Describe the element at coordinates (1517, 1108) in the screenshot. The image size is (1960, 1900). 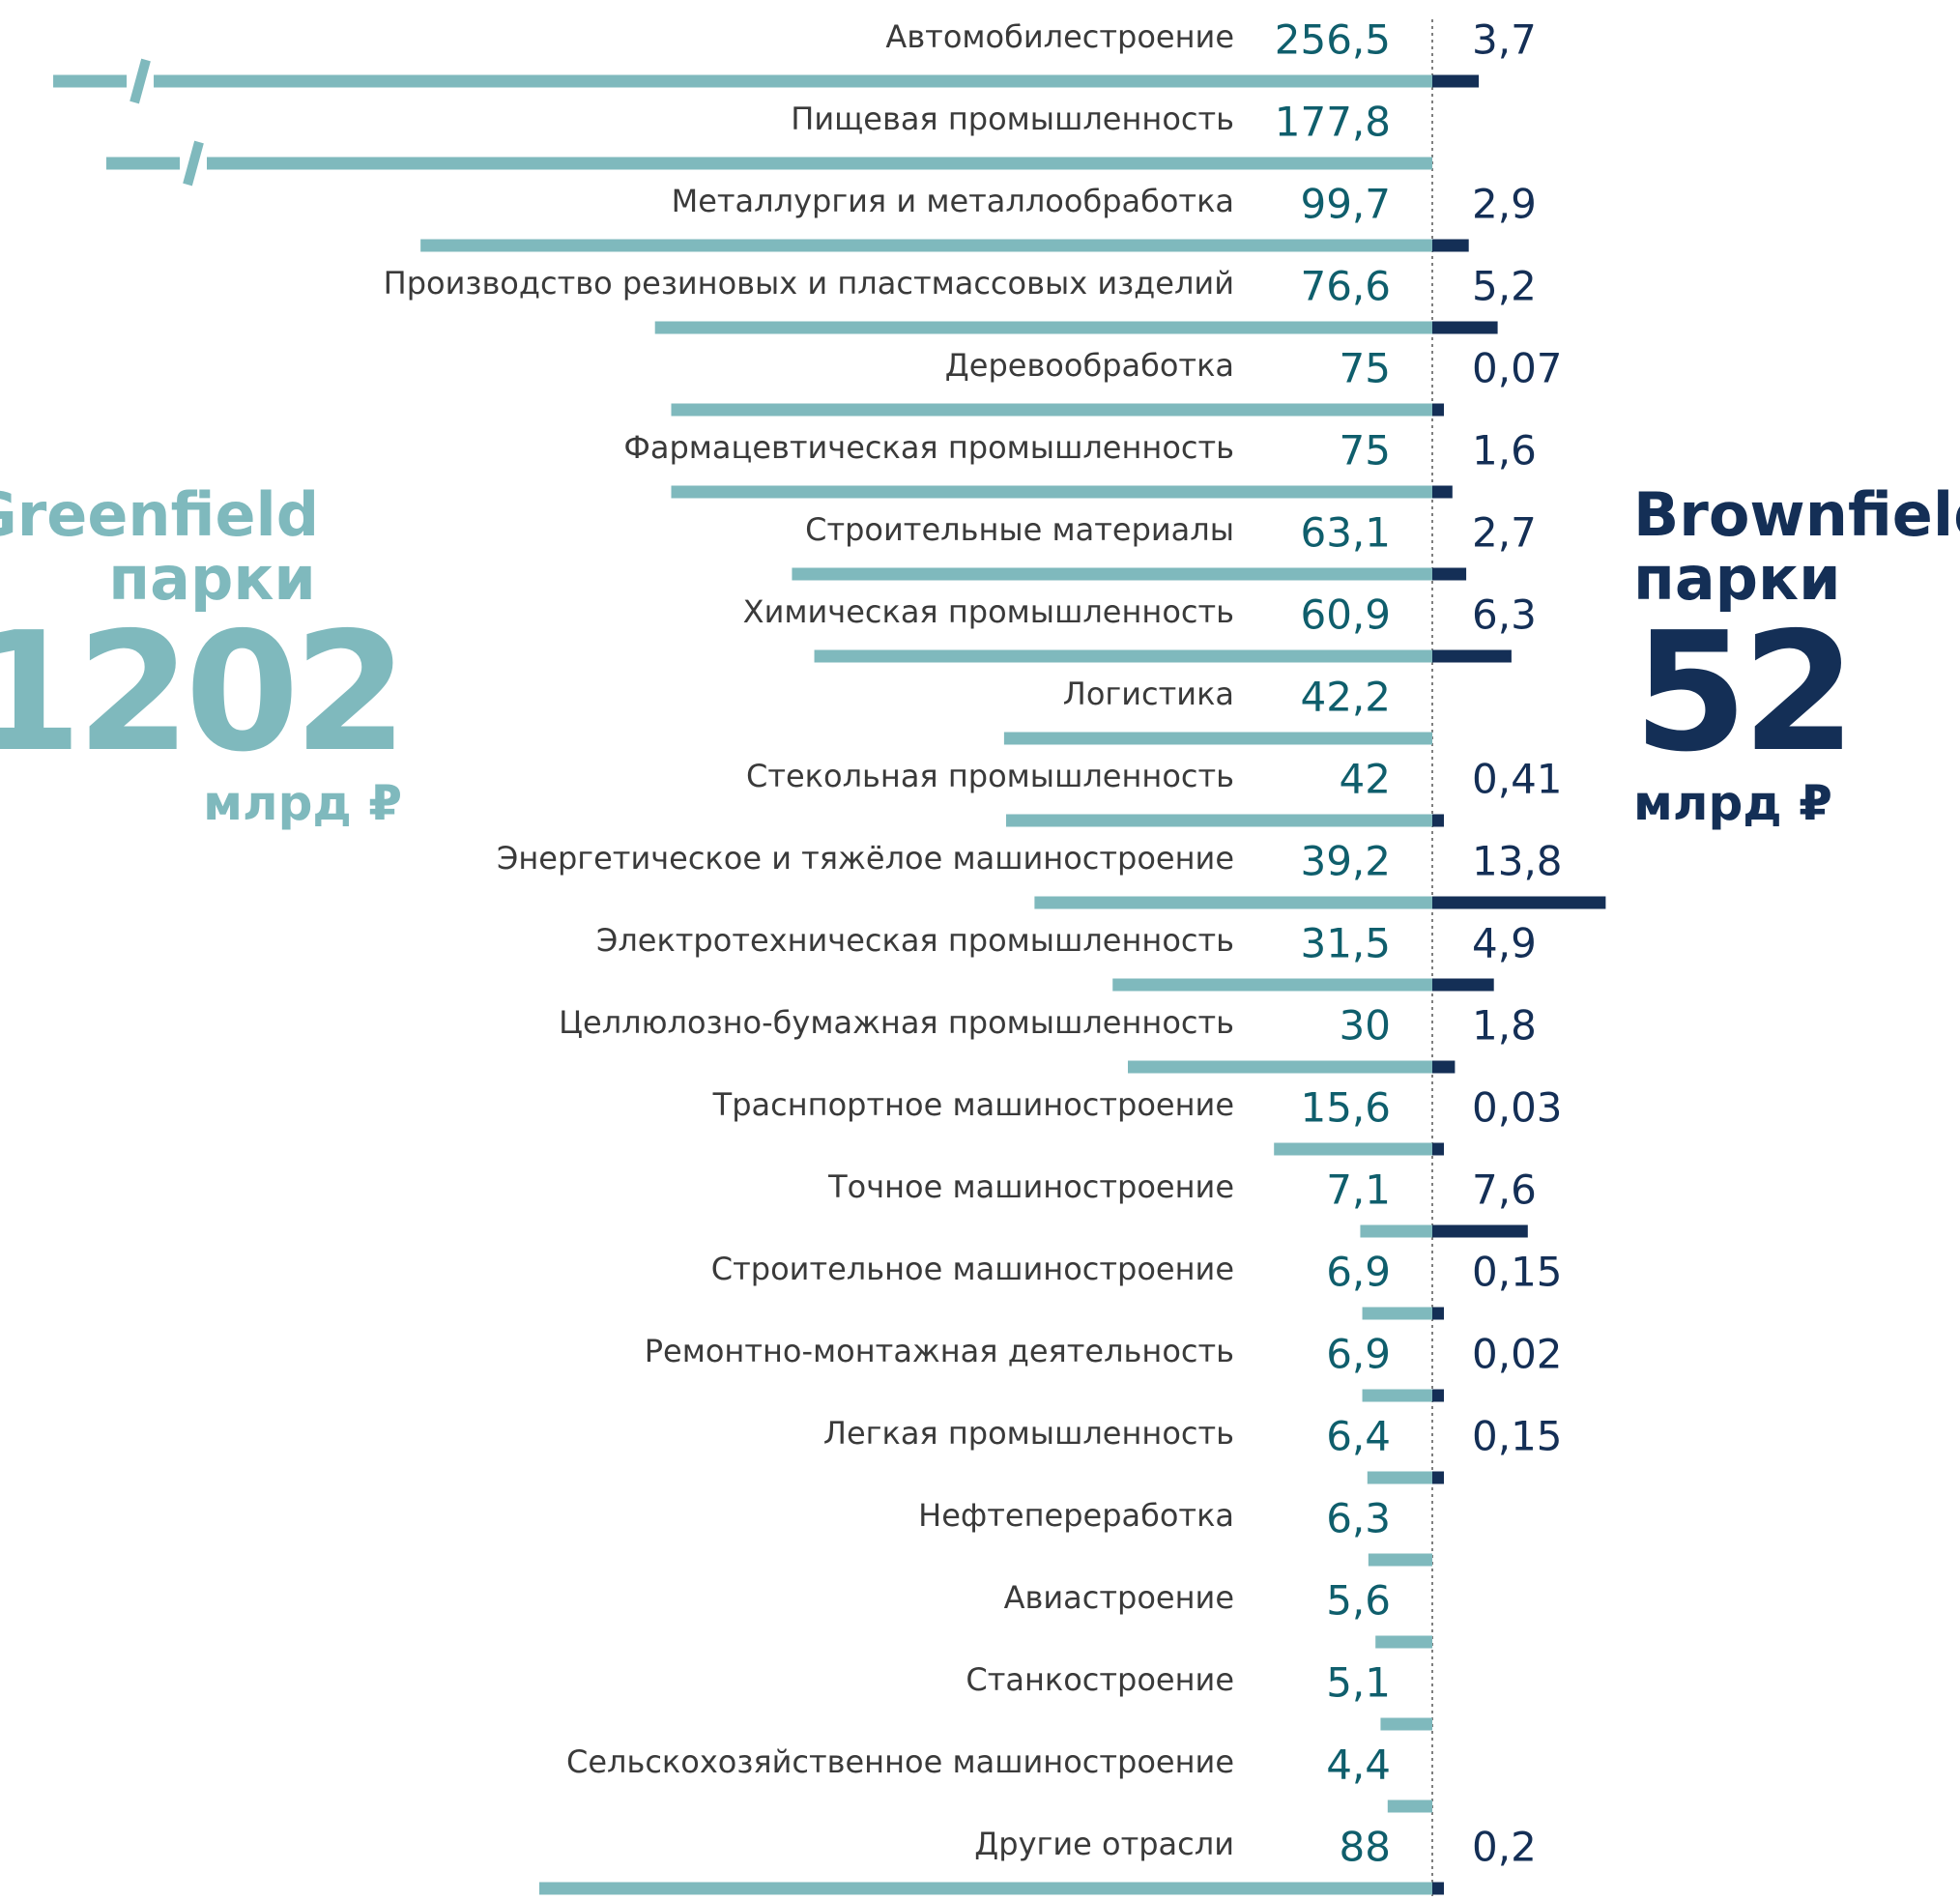
I see `brownfield-value: 0,03` at that location.